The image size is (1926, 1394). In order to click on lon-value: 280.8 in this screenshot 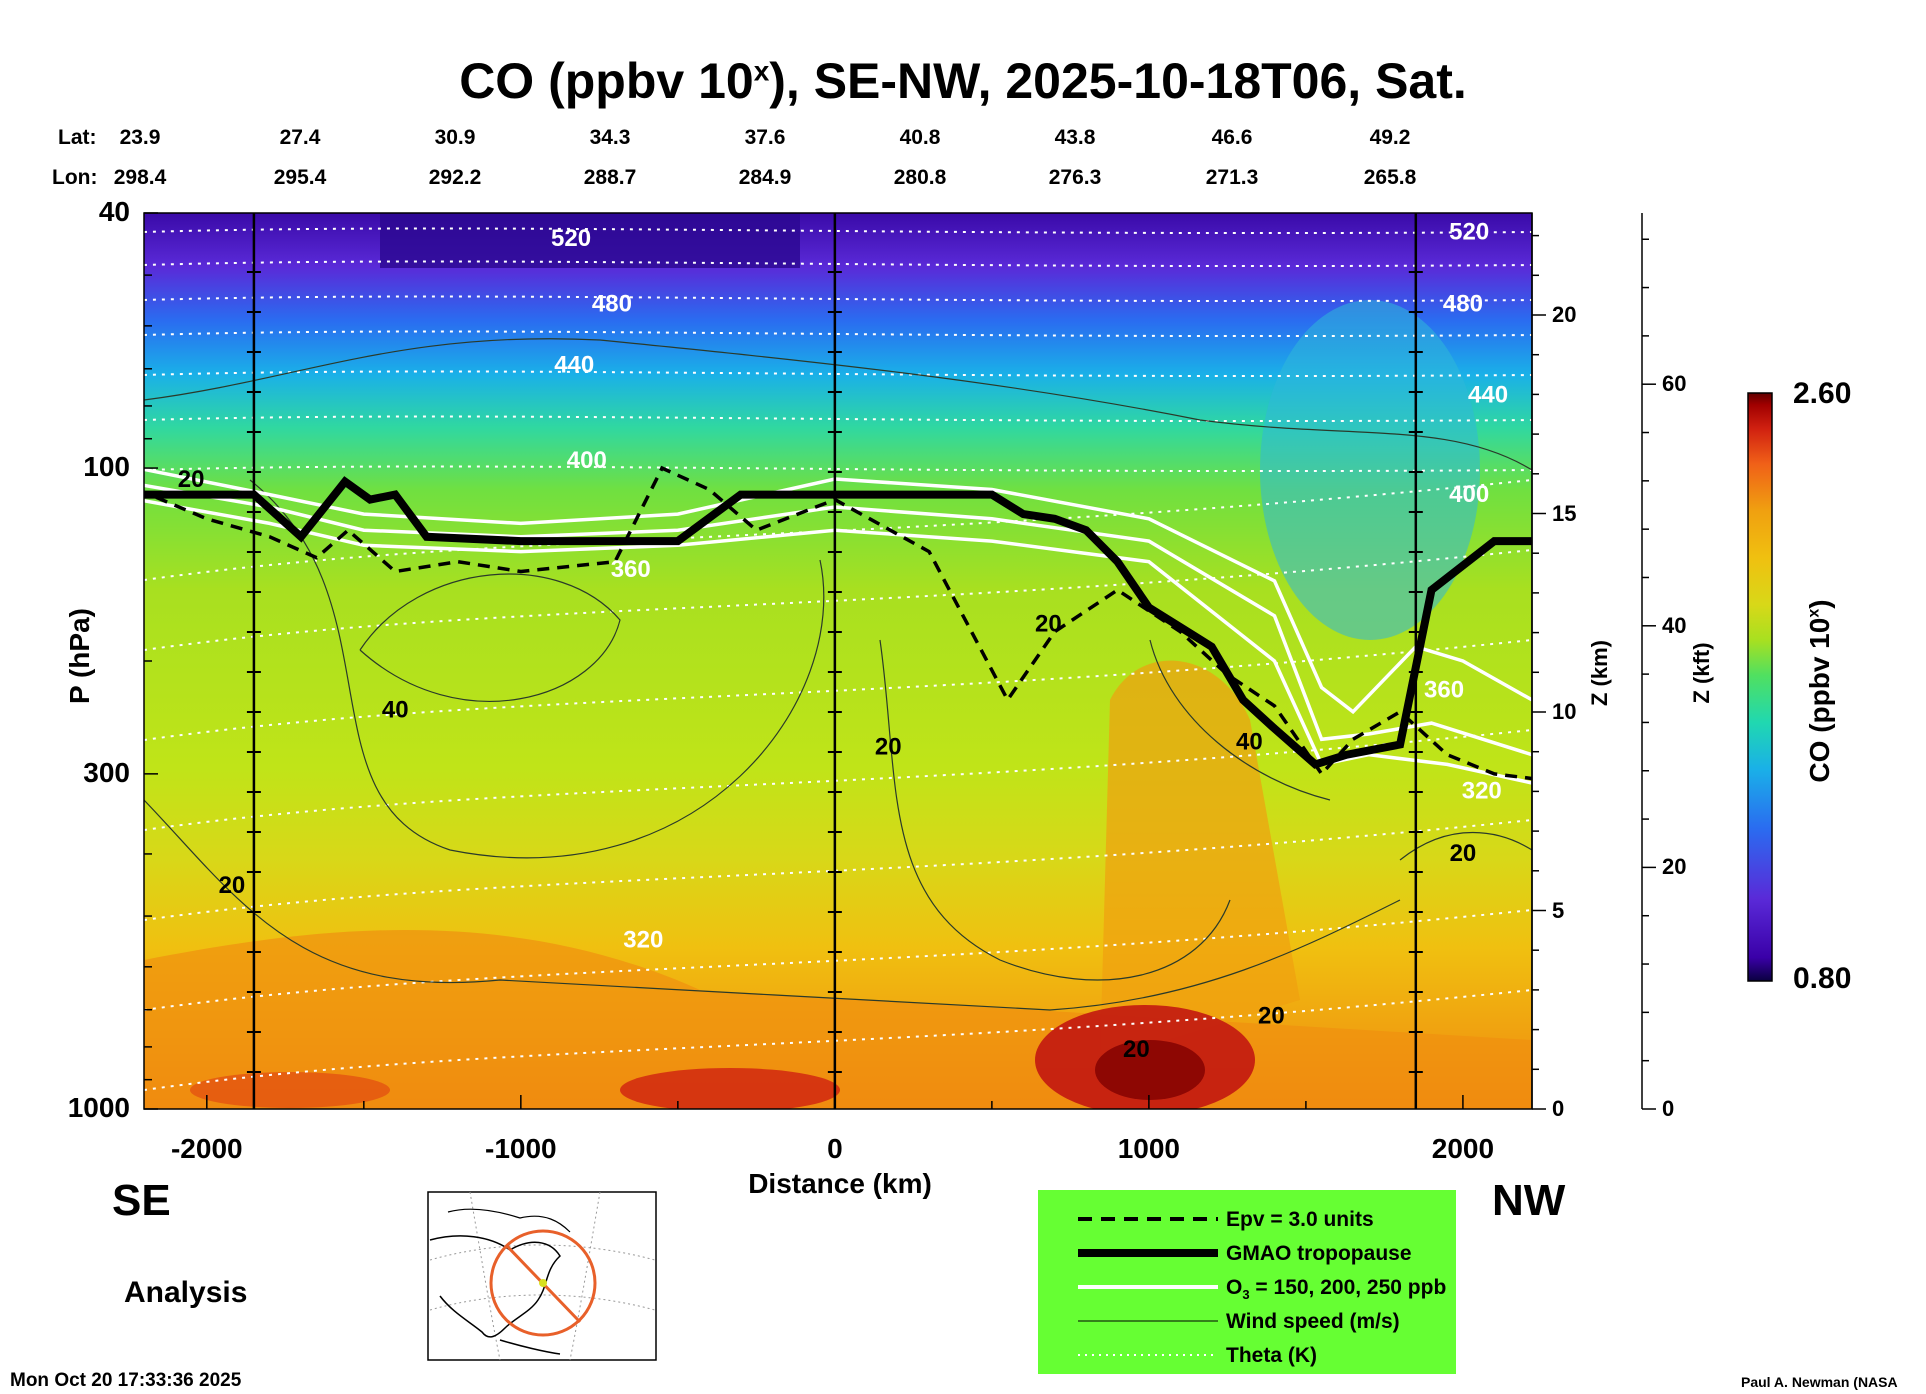, I will do `click(920, 177)`.